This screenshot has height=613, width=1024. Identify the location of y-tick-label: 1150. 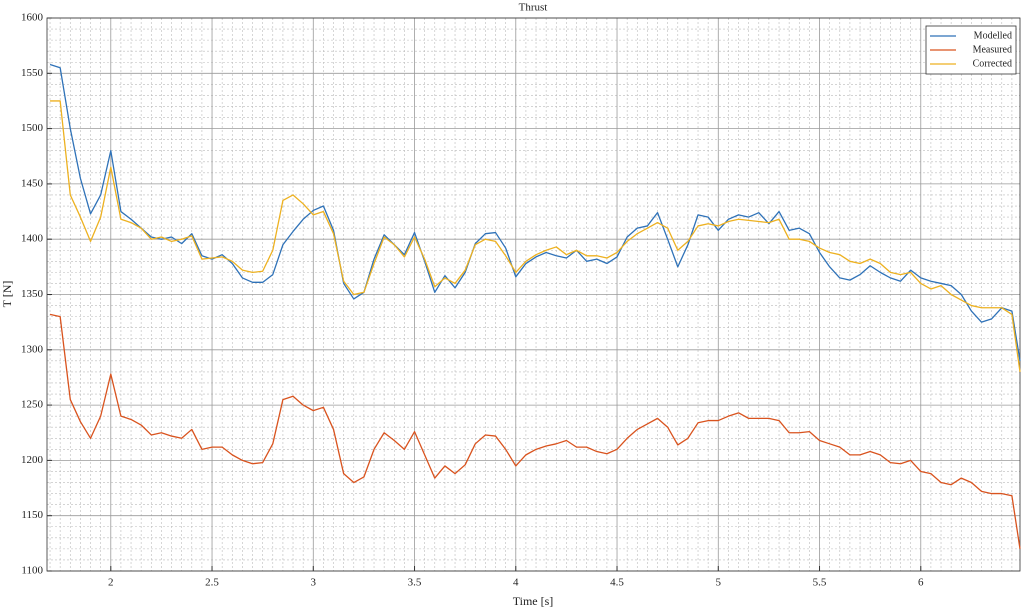
(32, 515).